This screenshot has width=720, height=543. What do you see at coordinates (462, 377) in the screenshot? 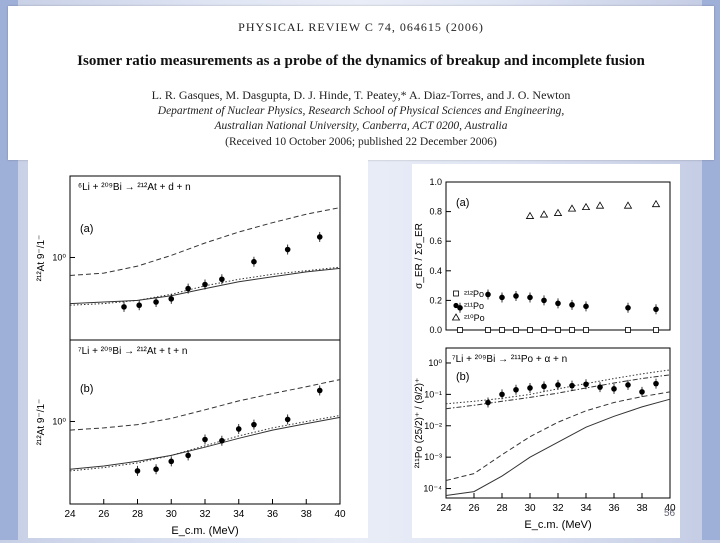
I see `panel-letter: (b)` at bounding box center [462, 377].